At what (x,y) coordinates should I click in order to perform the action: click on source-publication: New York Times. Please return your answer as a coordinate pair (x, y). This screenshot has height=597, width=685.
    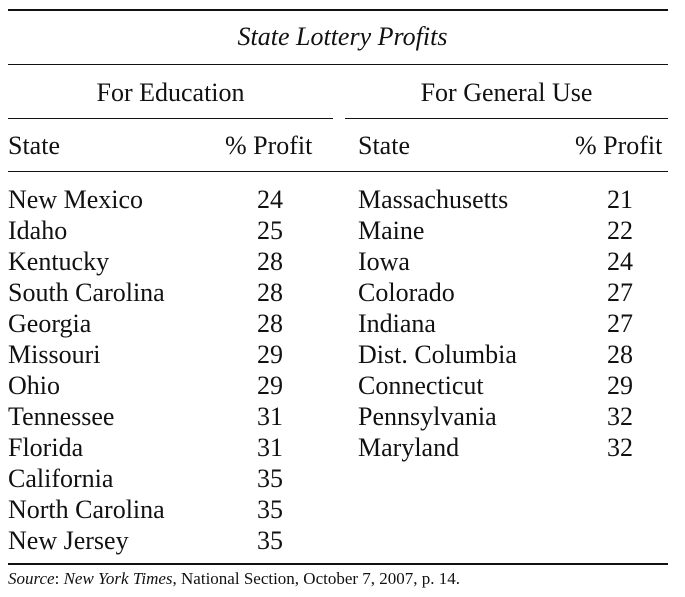
    Looking at the image, I should click on (118, 578).